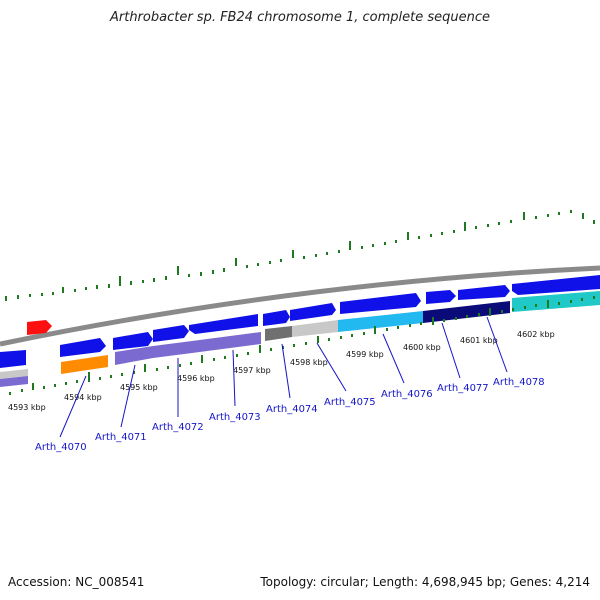  What do you see at coordinates (83, 397) in the screenshot?
I see `kbp-label: 4594 kbp` at bounding box center [83, 397].